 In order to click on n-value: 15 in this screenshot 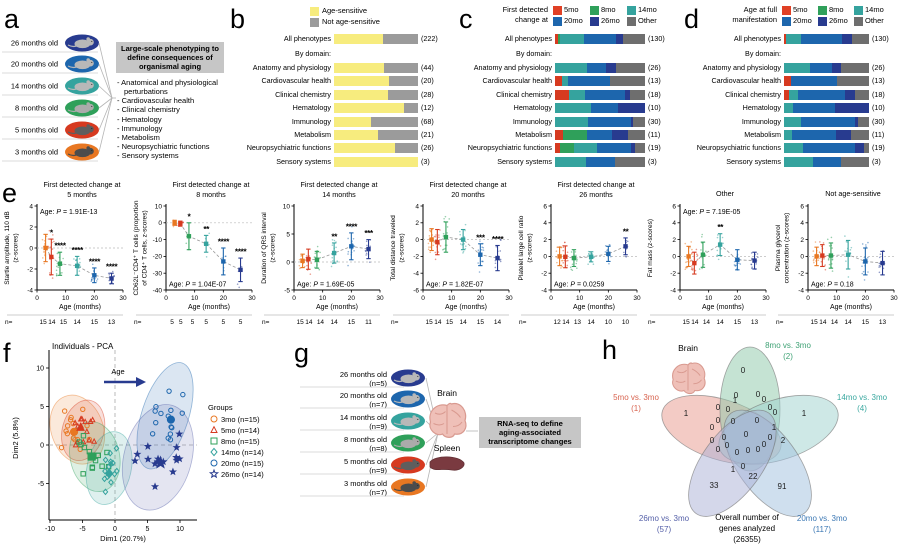, I will do `click(481, 322)`.